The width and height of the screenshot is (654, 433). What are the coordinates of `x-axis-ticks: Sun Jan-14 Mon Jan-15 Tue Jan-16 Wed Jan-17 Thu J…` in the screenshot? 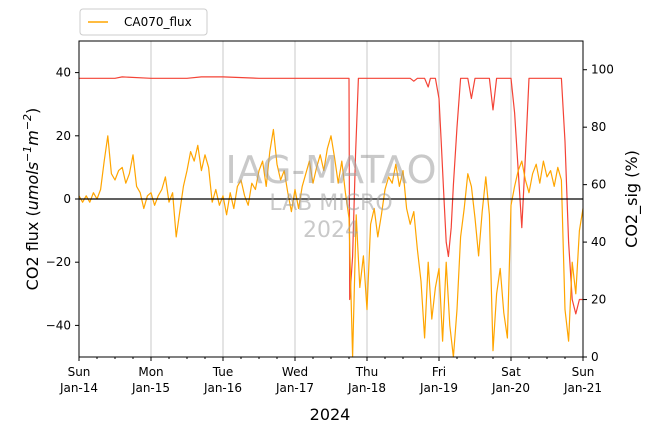 It's located at (330, 376).